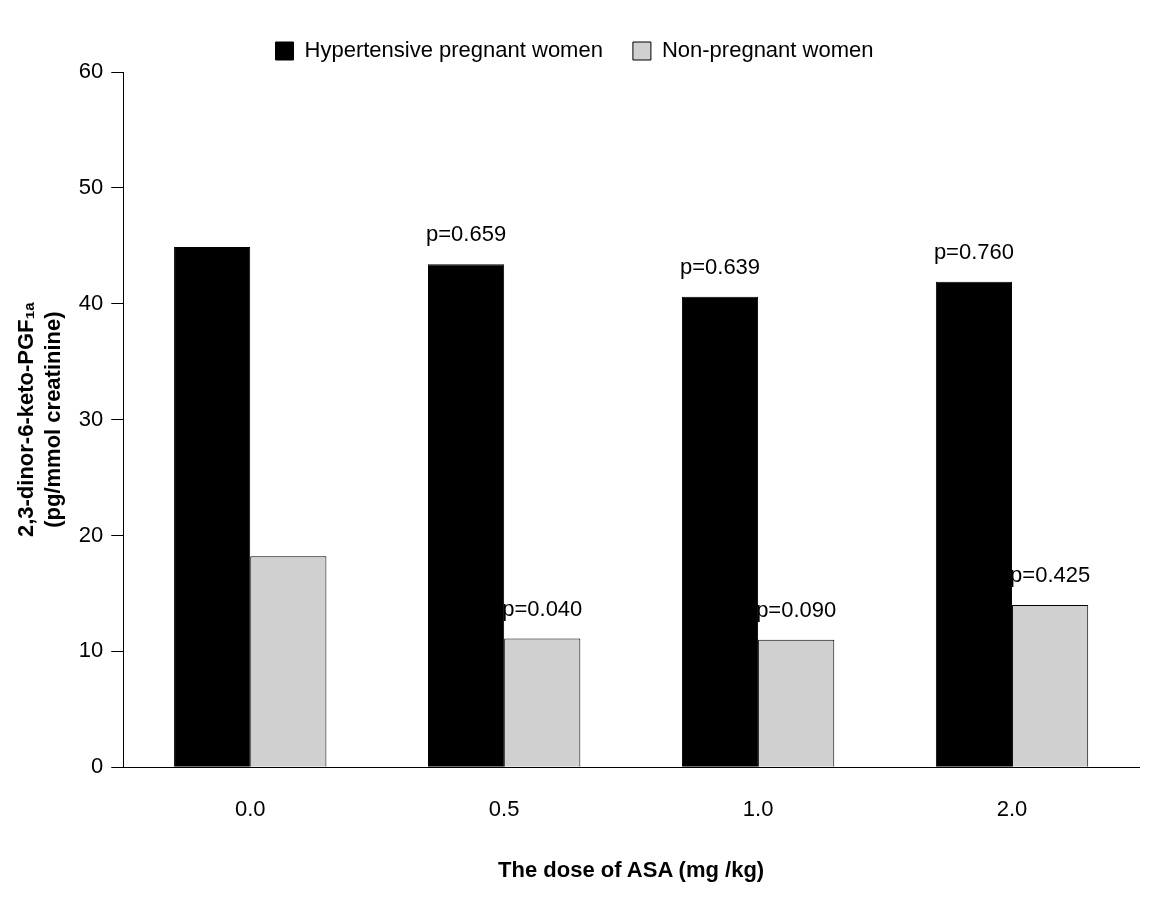 This screenshot has width=1159, height=898. Describe the element at coordinates (453, 50) in the screenshot. I see `legend-label: Hypertensive pregnant women` at that location.